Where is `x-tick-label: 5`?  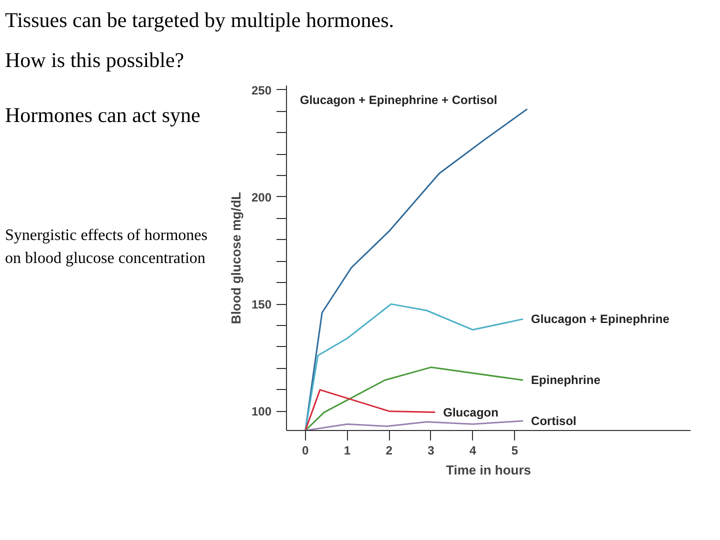
x-tick-label: 5 is located at coordinates (514, 451).